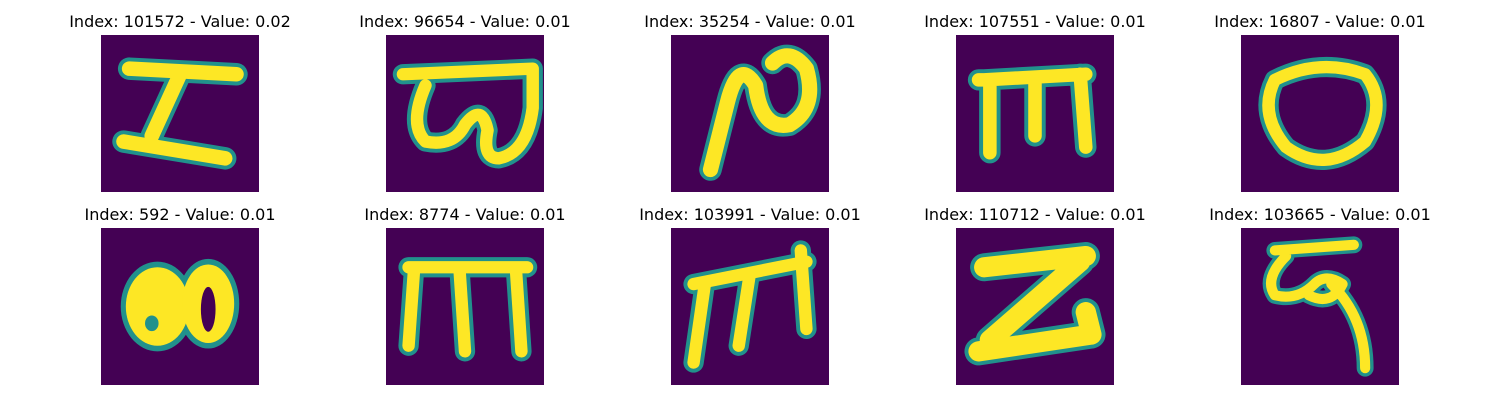 The width and height of the screenshot is (1500, 400). What do you see at coordinates (750, 21) in the screenshot?
I see `panel-title: Index: 35254 - Value: 0.01` at bounding box center [750, 21].